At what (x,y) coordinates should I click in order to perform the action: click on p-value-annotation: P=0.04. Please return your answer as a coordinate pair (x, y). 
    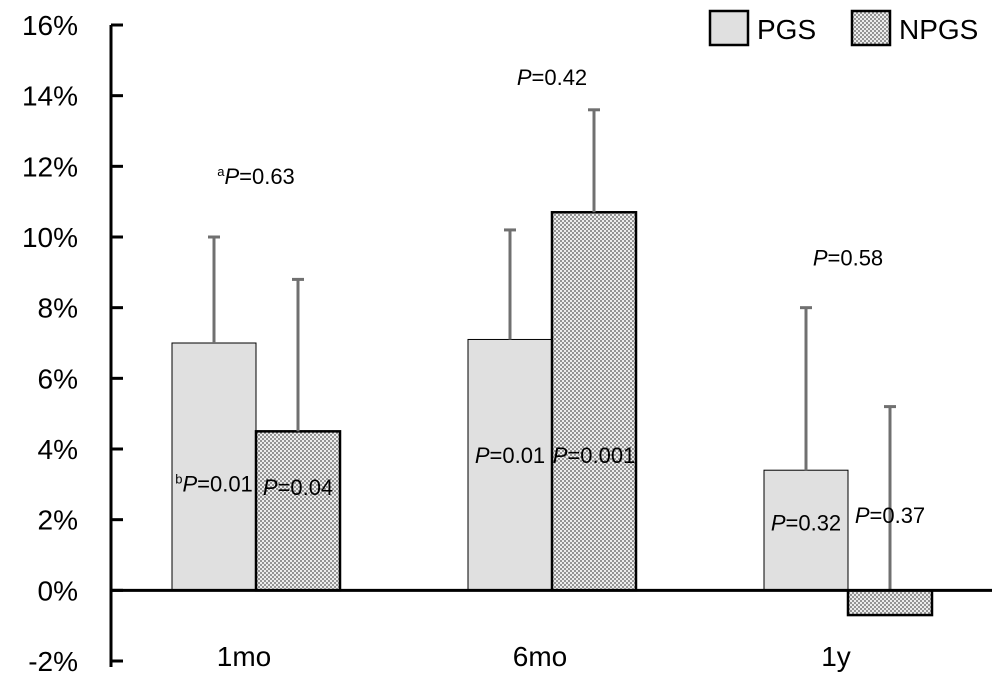
    Looking at the image, I should click on (298, 487).